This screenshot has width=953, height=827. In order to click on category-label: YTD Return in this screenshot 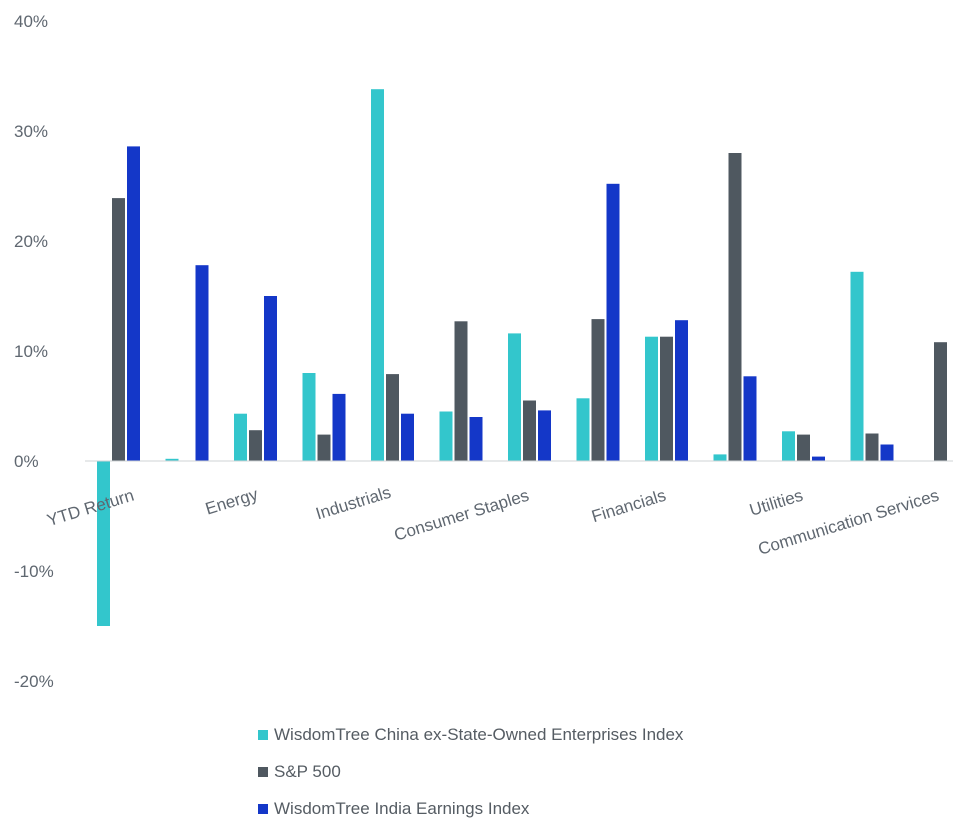, I will do `click(90, 508)`.